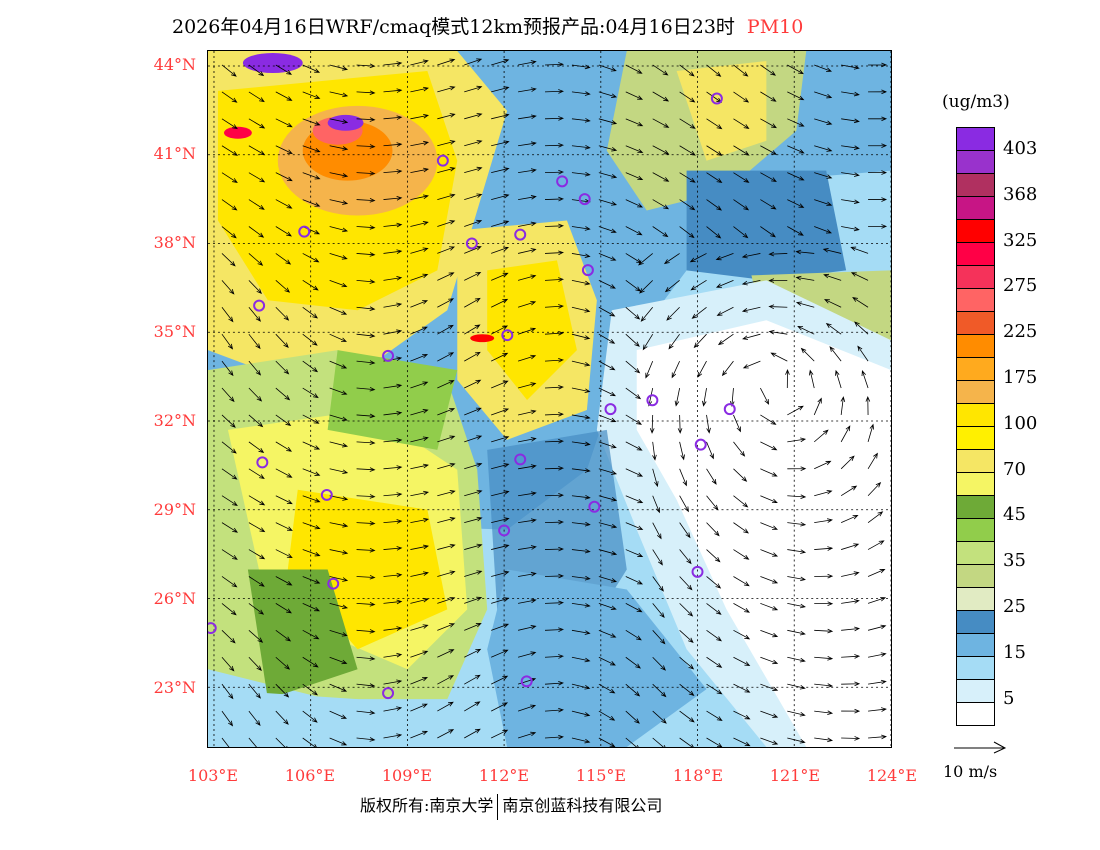 Image resolution: width=1100 pixels, height=850 pixels. What do you see at coordinates (1020, 148) in the screenshot?
I see `colorbar-label: 403` at bounding box center [1020, 148].